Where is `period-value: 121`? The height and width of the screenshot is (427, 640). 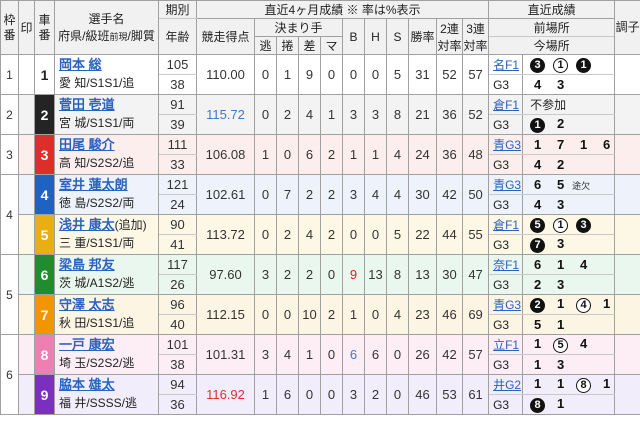
period-value: 121 is located at coordinates (177, 184).